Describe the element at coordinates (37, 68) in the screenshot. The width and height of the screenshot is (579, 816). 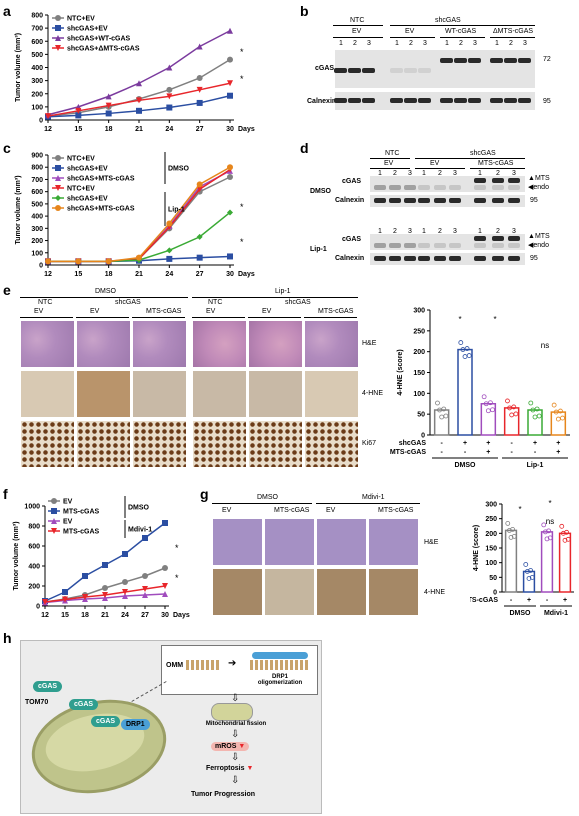
I see `y-tick-label: 400` at that location.